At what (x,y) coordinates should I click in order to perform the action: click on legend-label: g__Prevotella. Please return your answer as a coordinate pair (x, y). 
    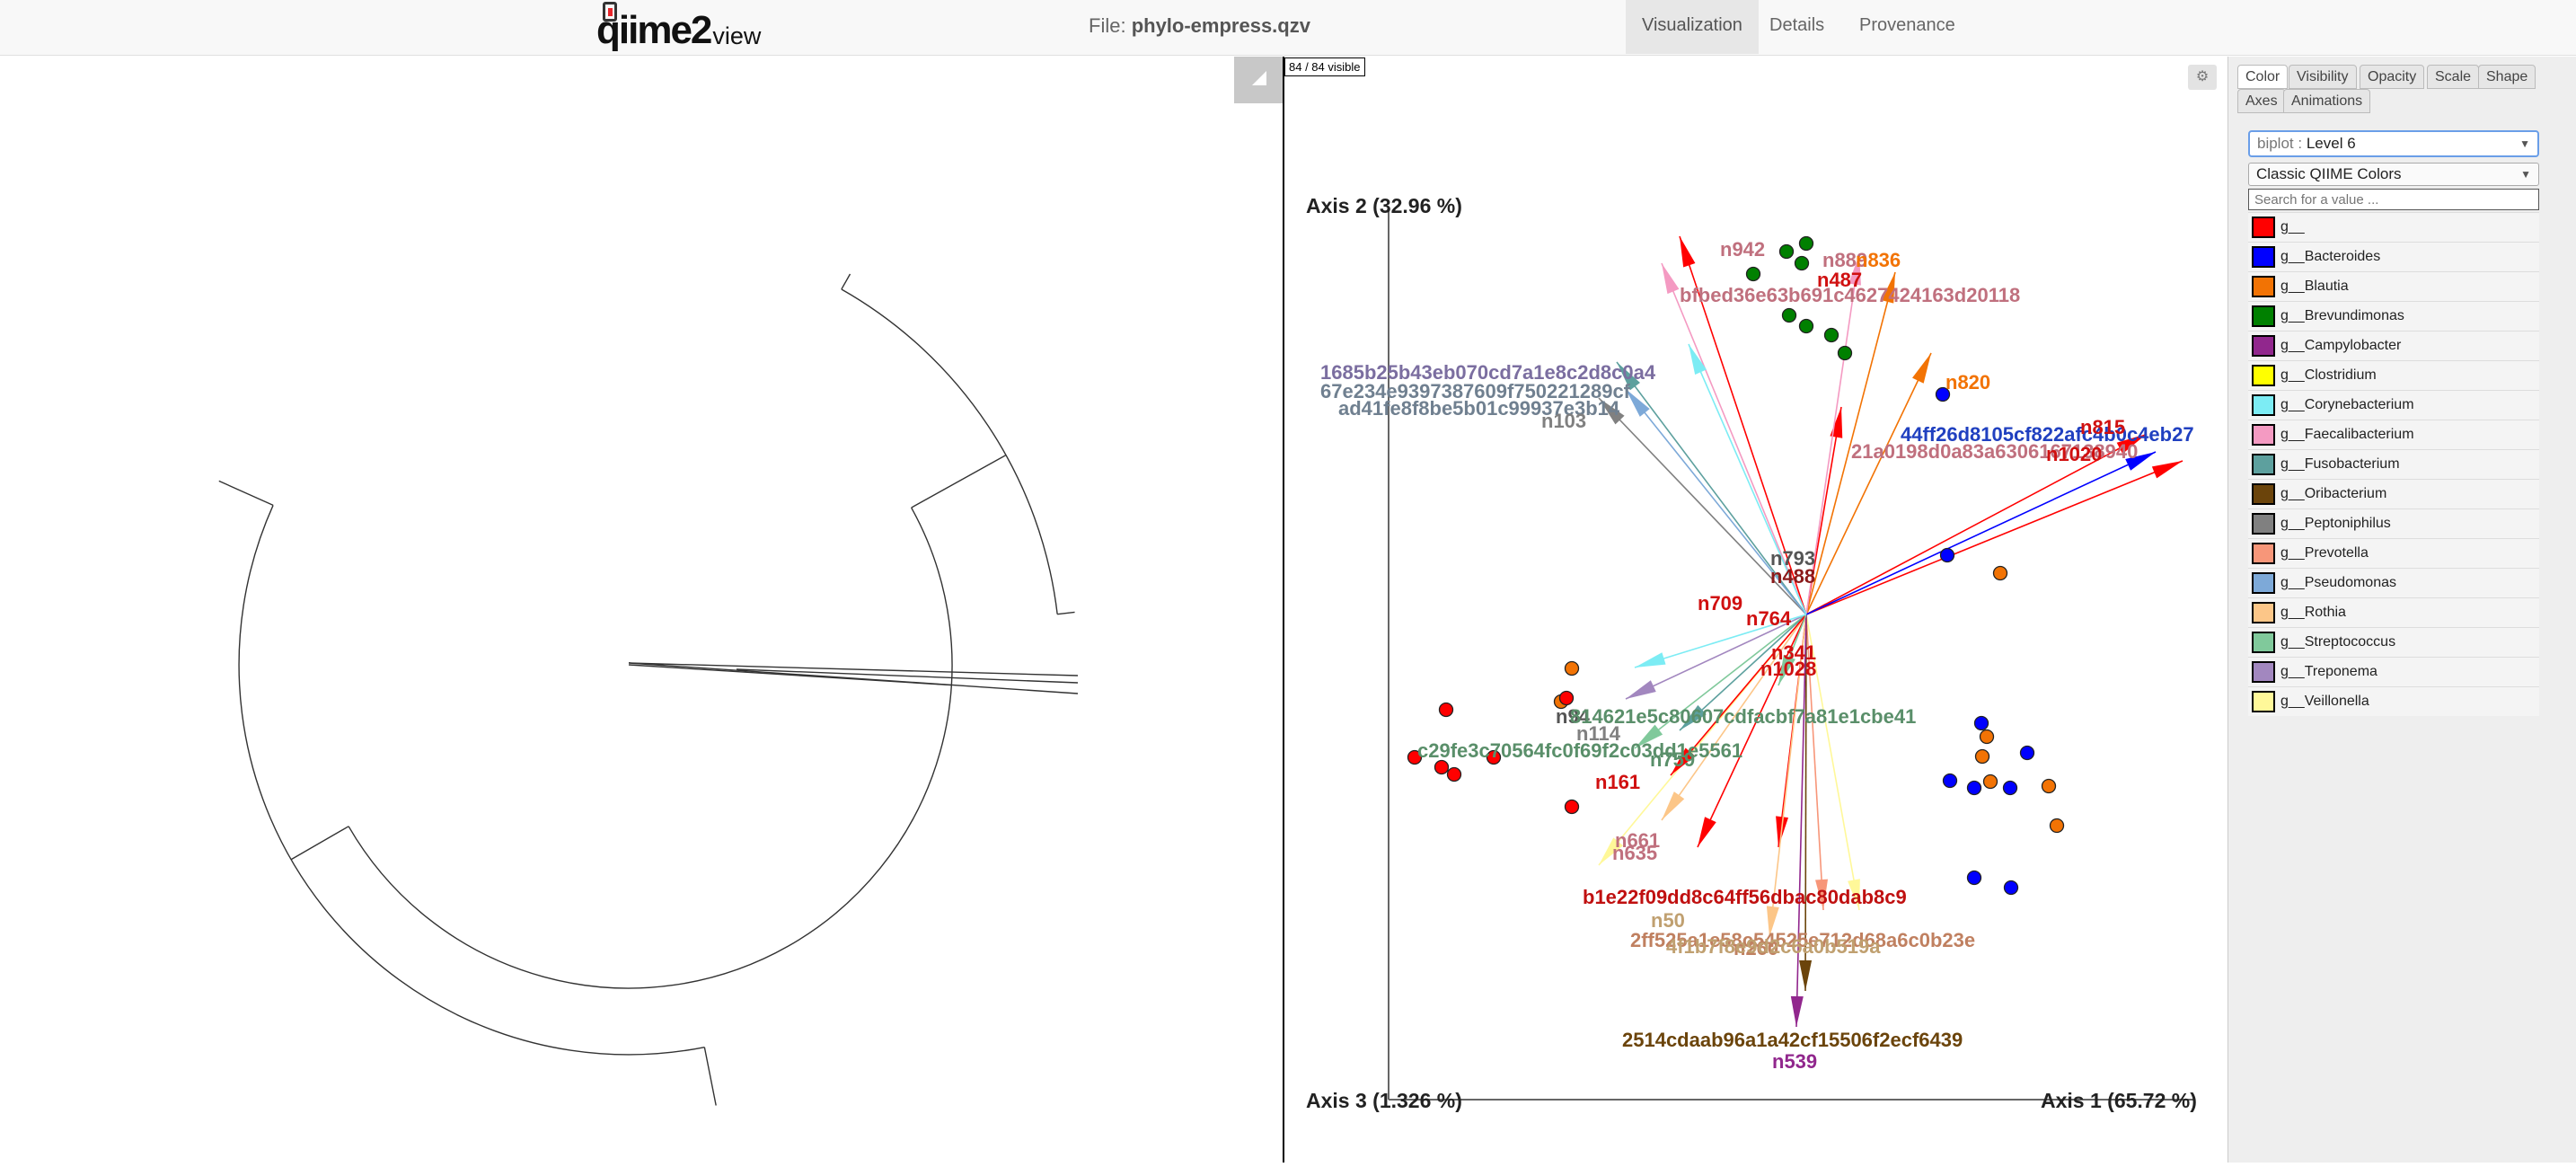
    Looking at the image, I should click on (2324, 553).